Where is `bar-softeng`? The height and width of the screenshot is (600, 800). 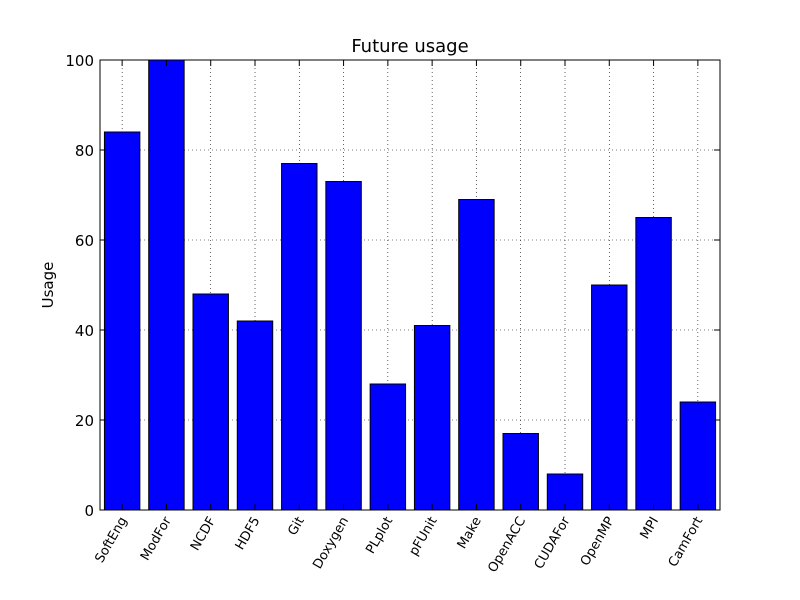 bar-softeng is located at coordinates (122, 321).